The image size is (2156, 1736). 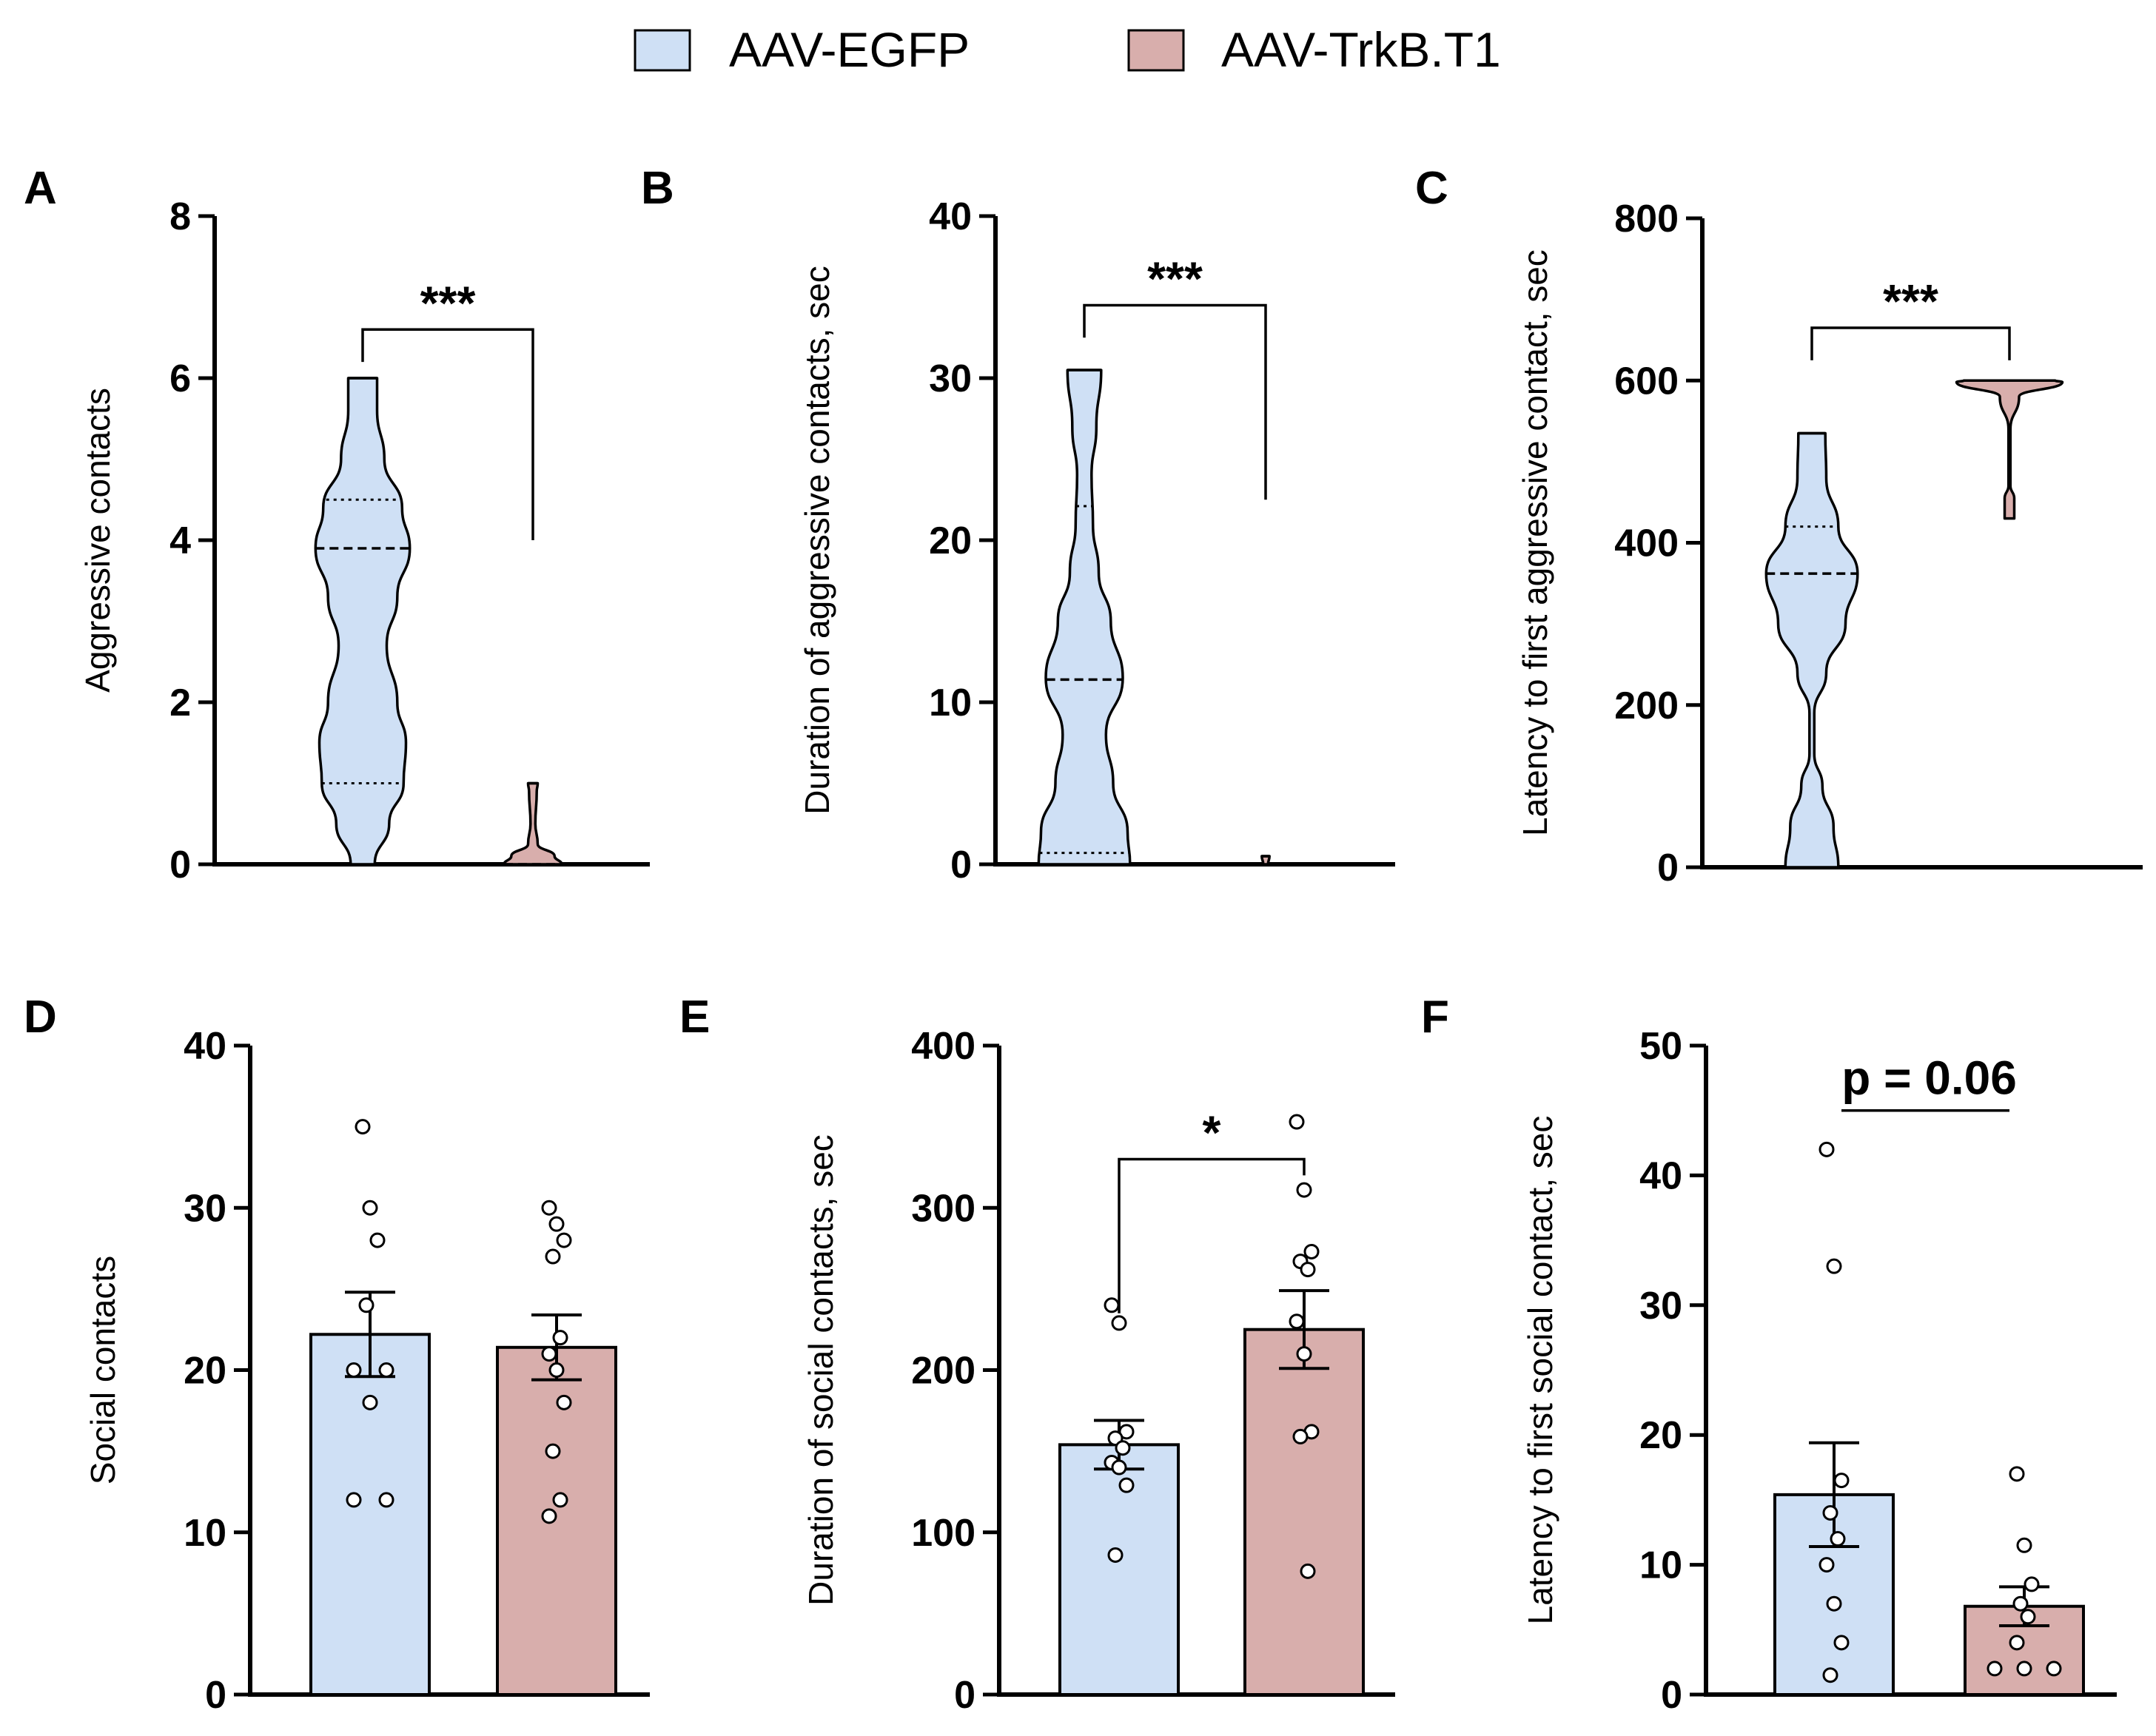 What do you see at coordinates (1668, 868) in the screenshot?
I see `y-tick-label-c: 0` at bounding box center [1668, 868].